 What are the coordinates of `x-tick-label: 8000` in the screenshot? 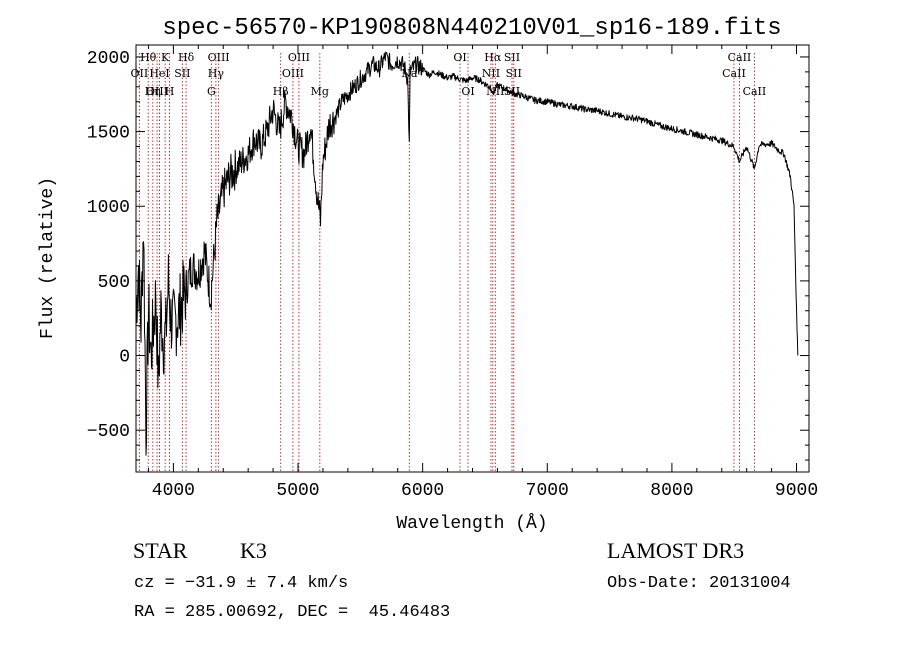 It's located at (671, 491).